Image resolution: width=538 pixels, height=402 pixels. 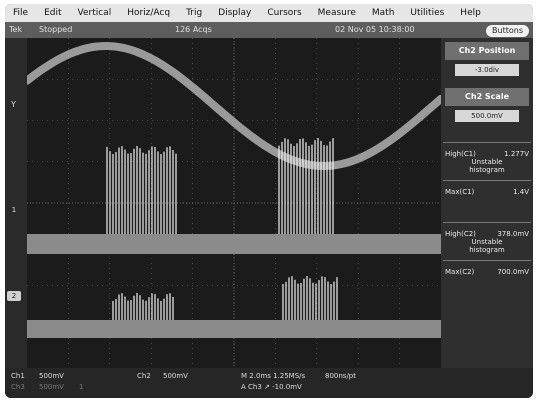 What do you see at coordinates (460, 234) in the screenshot?
I see `c2-high-label: High(C2)` at bounding box center [460, 234].